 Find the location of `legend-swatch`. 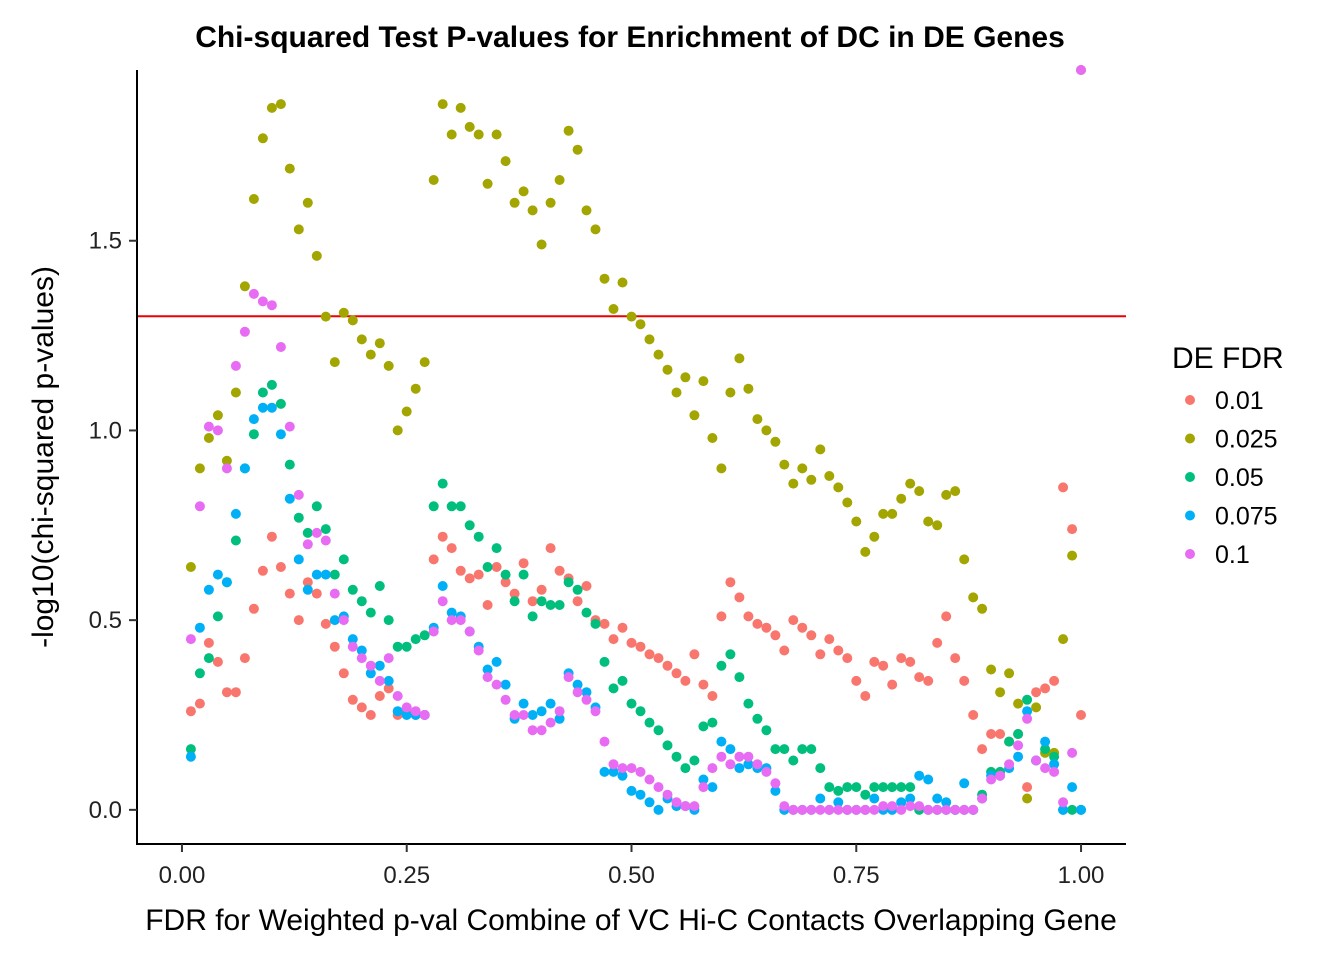

legend-swatch is located at coordinates (1190, 515).